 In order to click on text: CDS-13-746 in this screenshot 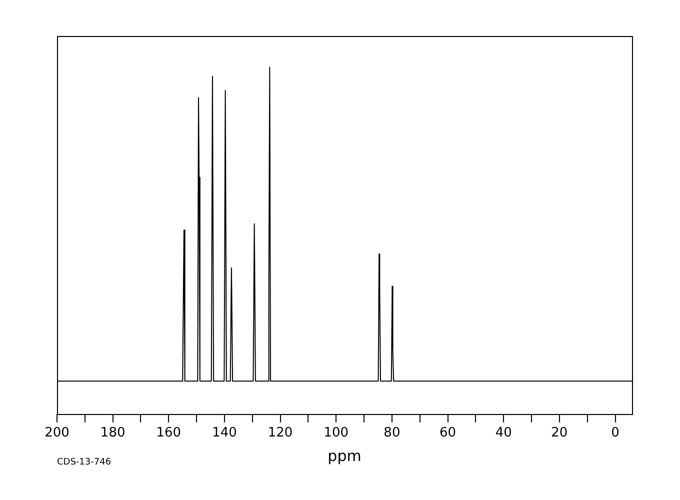, I will do `click(84, 462)`.